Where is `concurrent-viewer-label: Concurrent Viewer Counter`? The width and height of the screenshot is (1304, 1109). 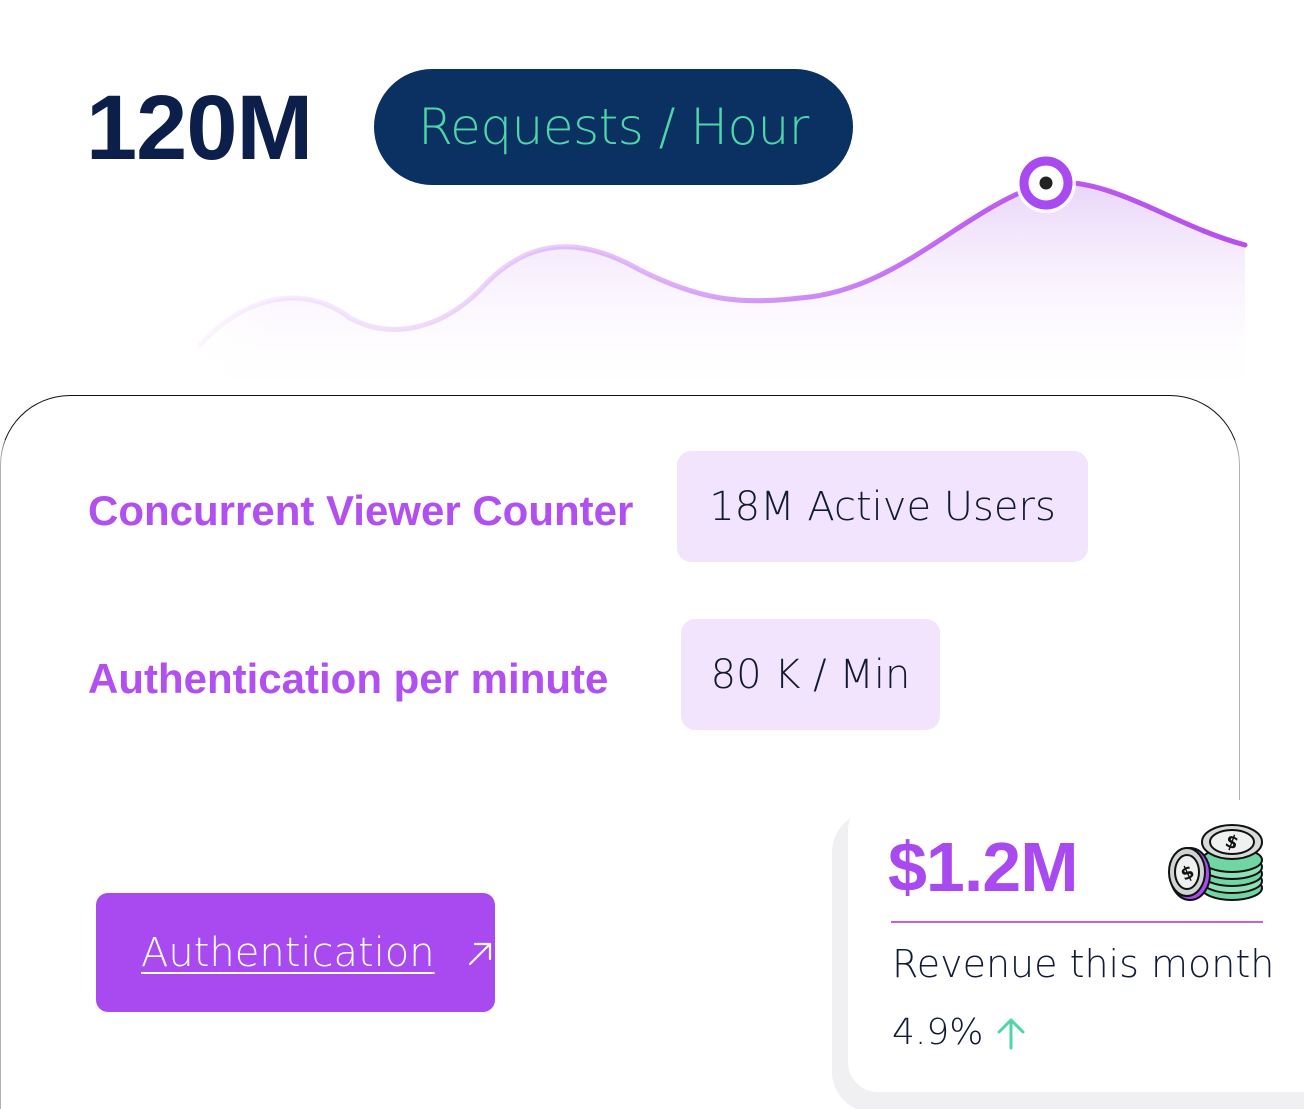 concurrent-viewer-label: Concurrent Viewer Counter is located at coordinates (361, 510).